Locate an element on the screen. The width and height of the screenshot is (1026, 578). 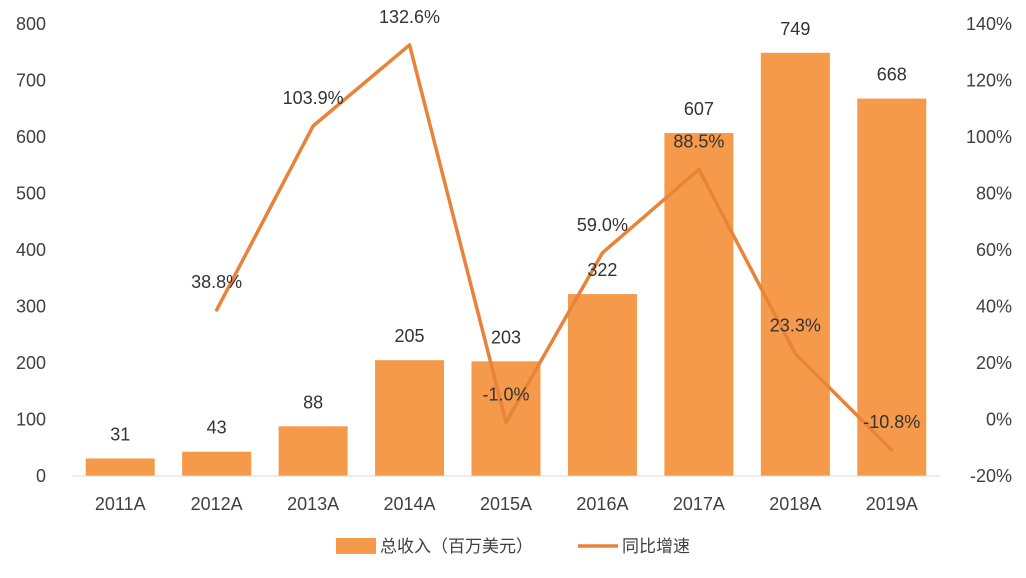
x-tick-label: 2011A is located at coordinates (120, 504).